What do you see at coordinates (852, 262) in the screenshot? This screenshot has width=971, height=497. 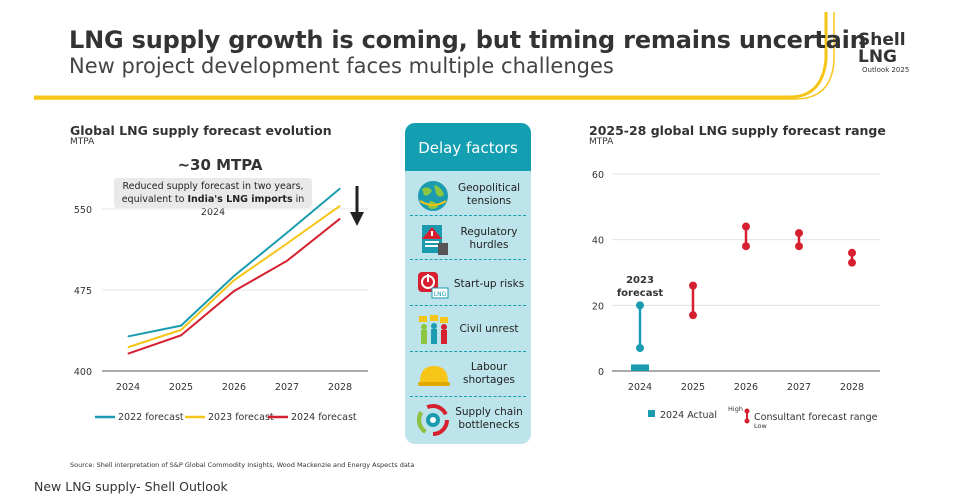 I see `range-low-point-2028` at bounding box center [852, 262].